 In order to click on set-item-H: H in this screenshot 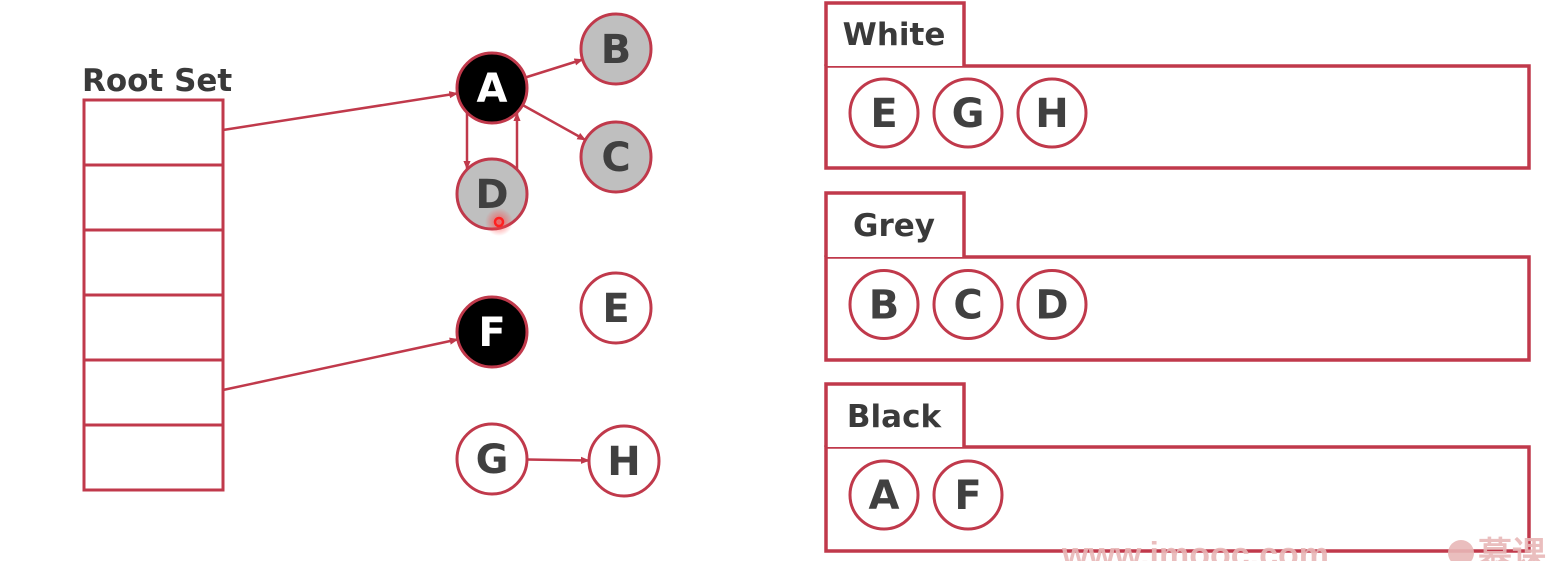, I will do `click(1052, 113)`.